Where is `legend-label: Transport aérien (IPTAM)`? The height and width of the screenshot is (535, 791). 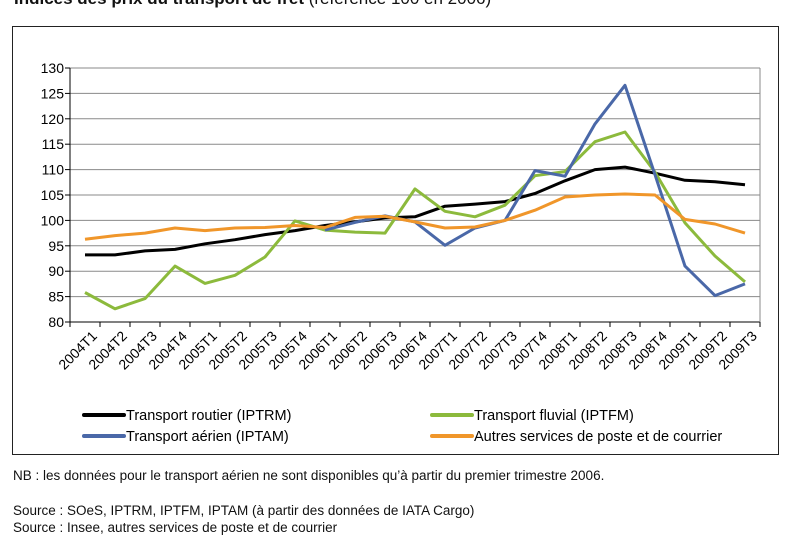 legend-label: Transport aérien (IPTAM) is located at coordinates (207, 437).